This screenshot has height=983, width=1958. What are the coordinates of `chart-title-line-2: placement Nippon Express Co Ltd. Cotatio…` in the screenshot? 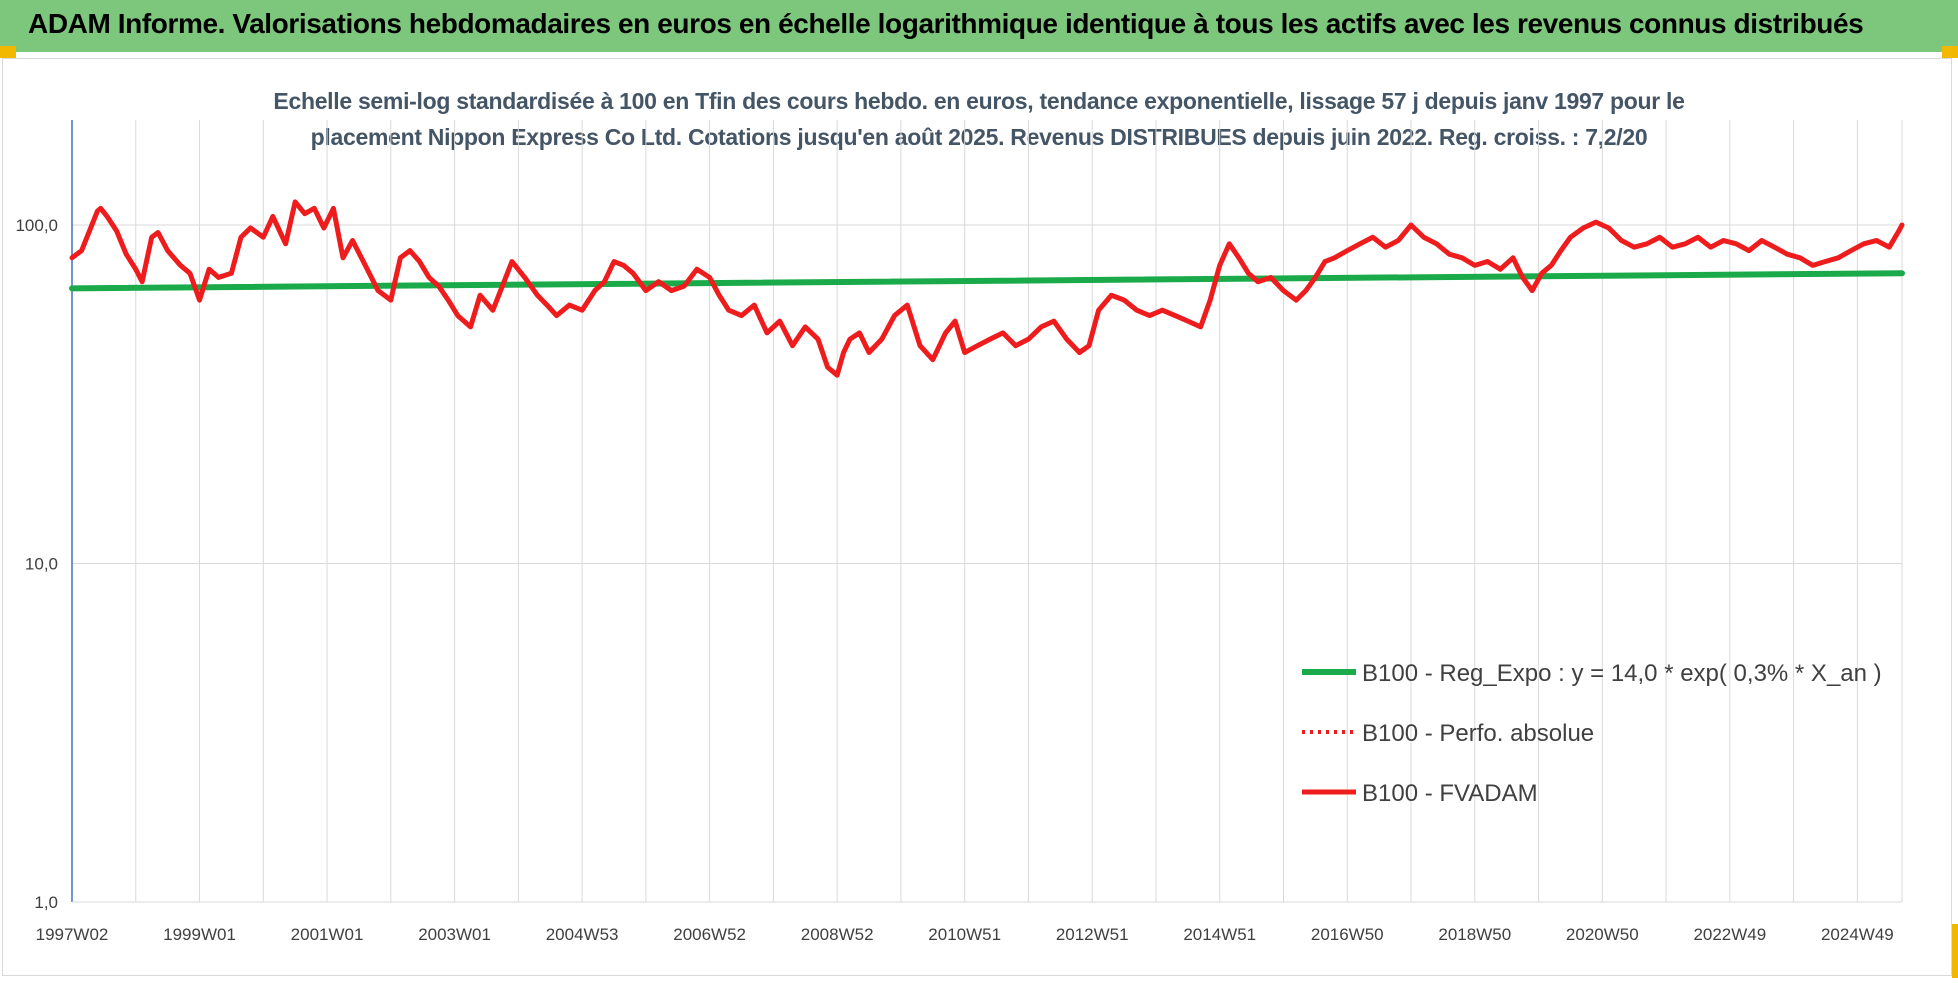 It's located at (979, 137).